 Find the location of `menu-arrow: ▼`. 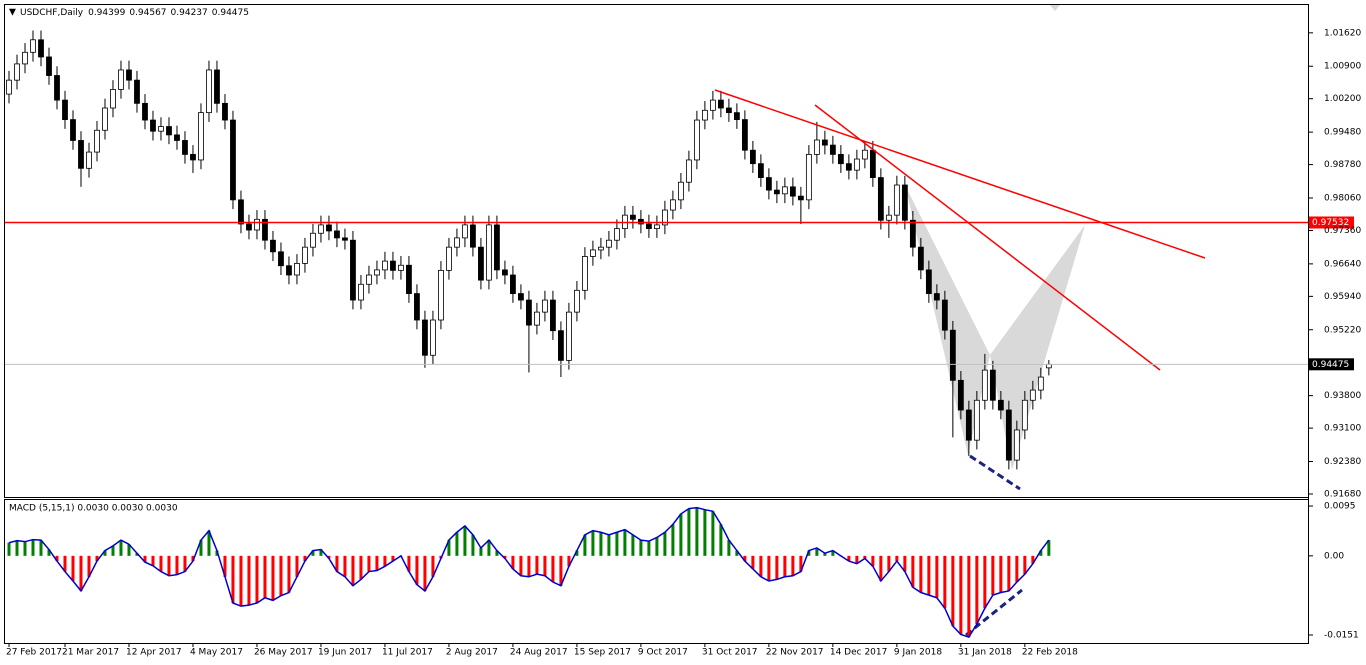

menu-arrow: ▼ is located at coordinates (12, 13).